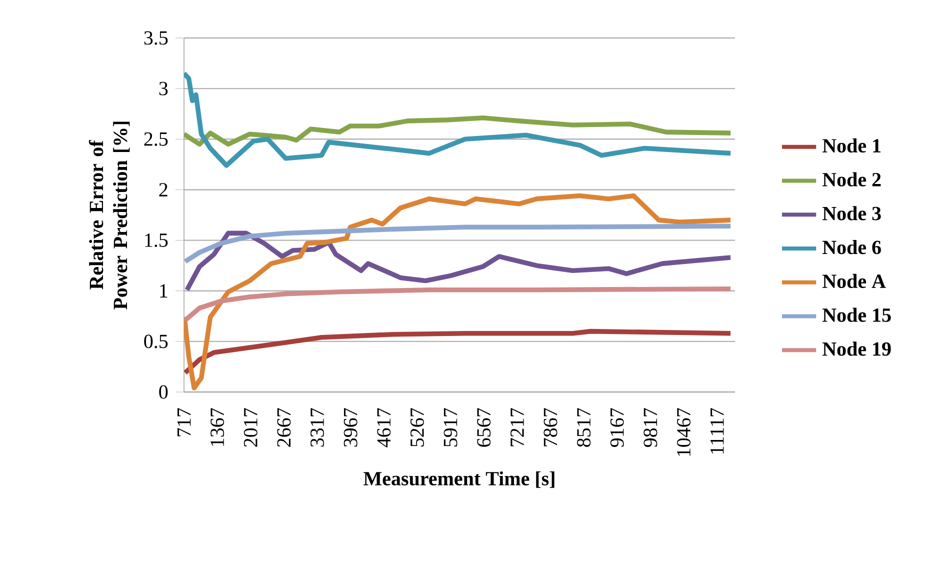 The image size is (941, 570). I want to click on x-tick-label: 9817, so click(651, 427).